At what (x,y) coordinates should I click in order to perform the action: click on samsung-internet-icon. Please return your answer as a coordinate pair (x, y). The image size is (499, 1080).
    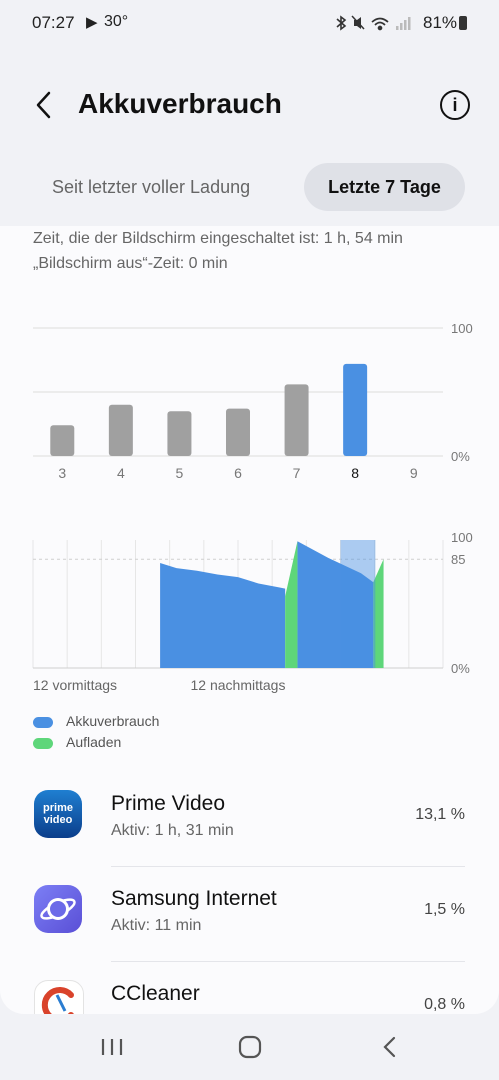
    Looking at the image, I should click on (58, 909).